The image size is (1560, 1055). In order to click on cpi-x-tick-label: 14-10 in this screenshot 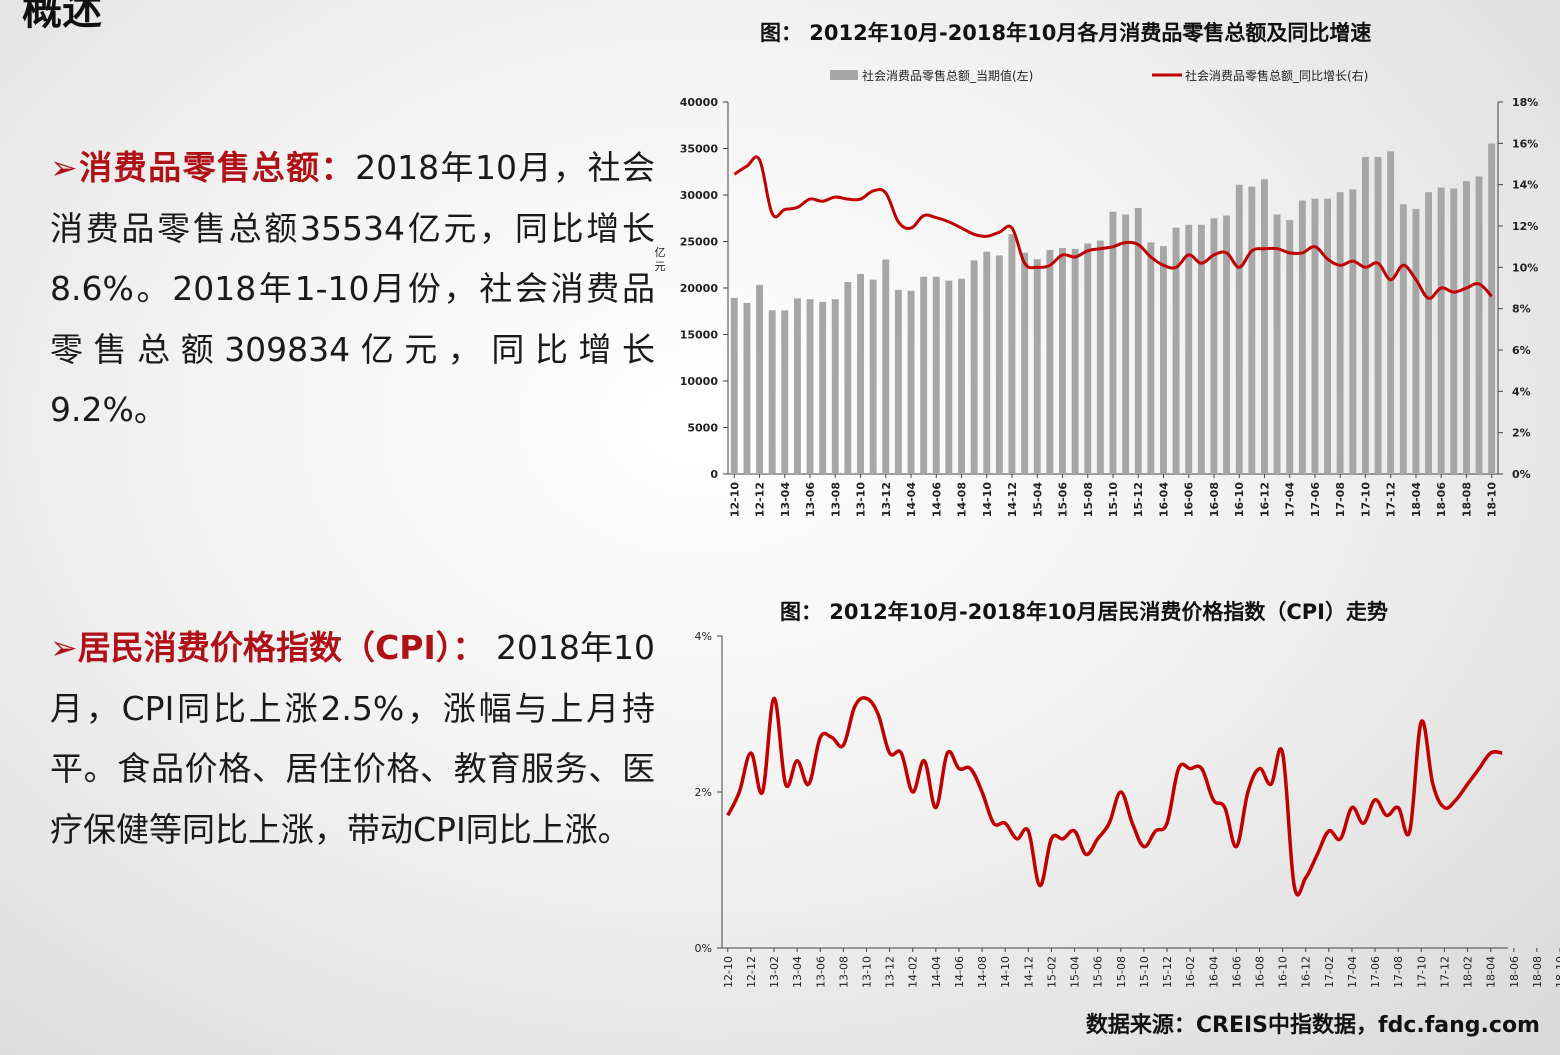, I will do `click(1005, 972)`.